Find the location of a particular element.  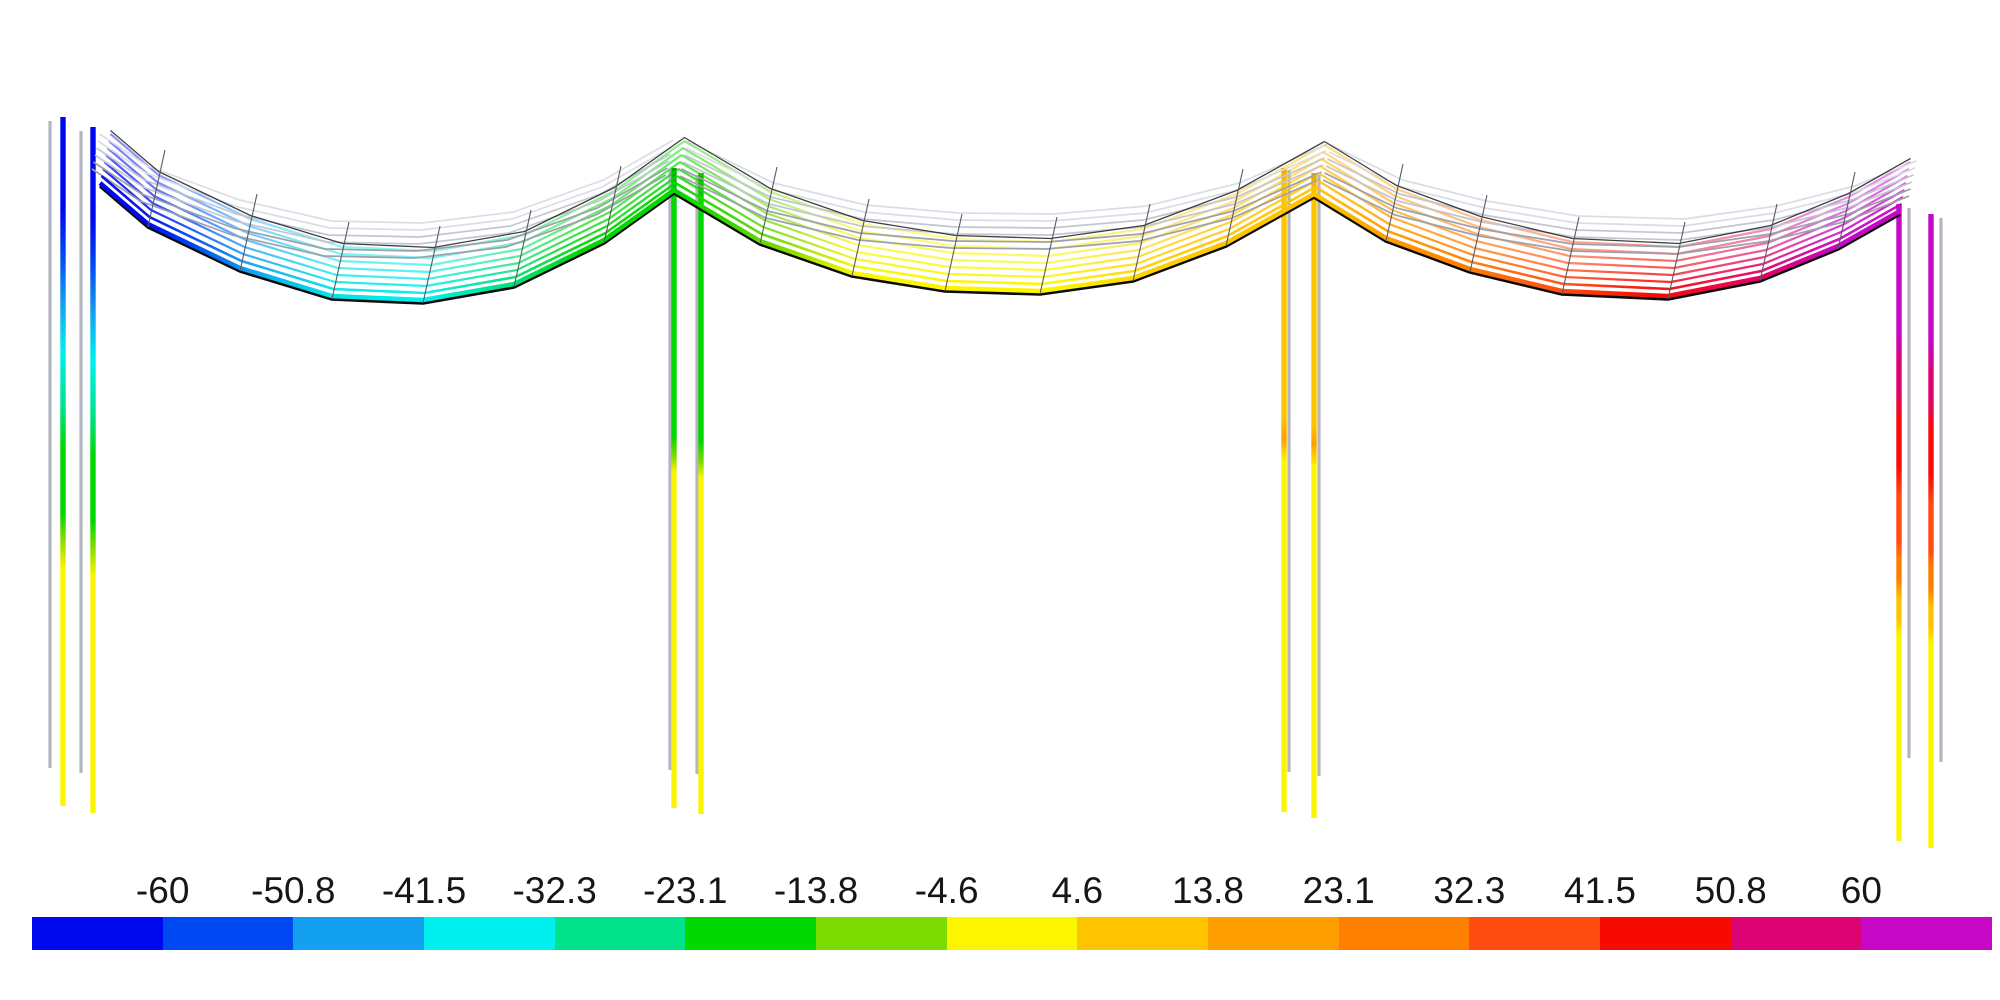

span-3-outline-bottom is located at coordinates (1607, 248).